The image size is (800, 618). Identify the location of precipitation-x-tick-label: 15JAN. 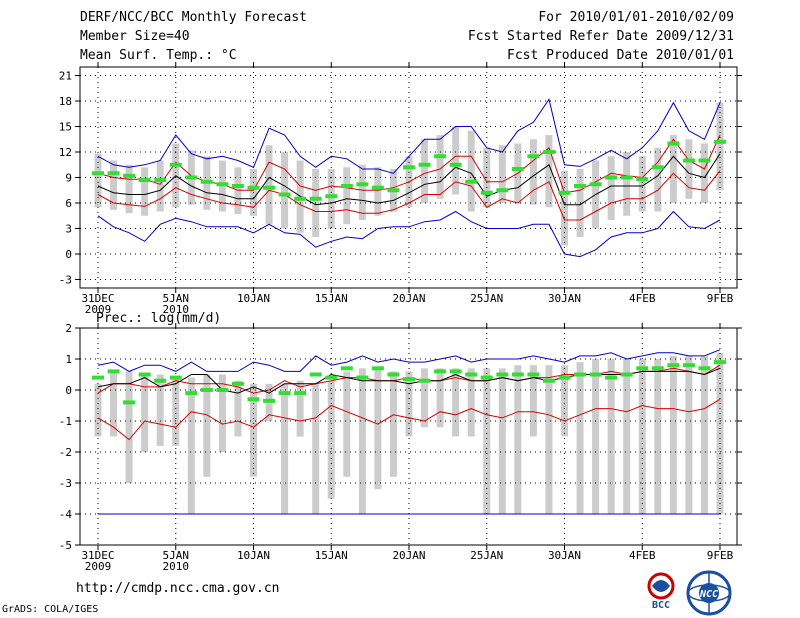
(331, 555).